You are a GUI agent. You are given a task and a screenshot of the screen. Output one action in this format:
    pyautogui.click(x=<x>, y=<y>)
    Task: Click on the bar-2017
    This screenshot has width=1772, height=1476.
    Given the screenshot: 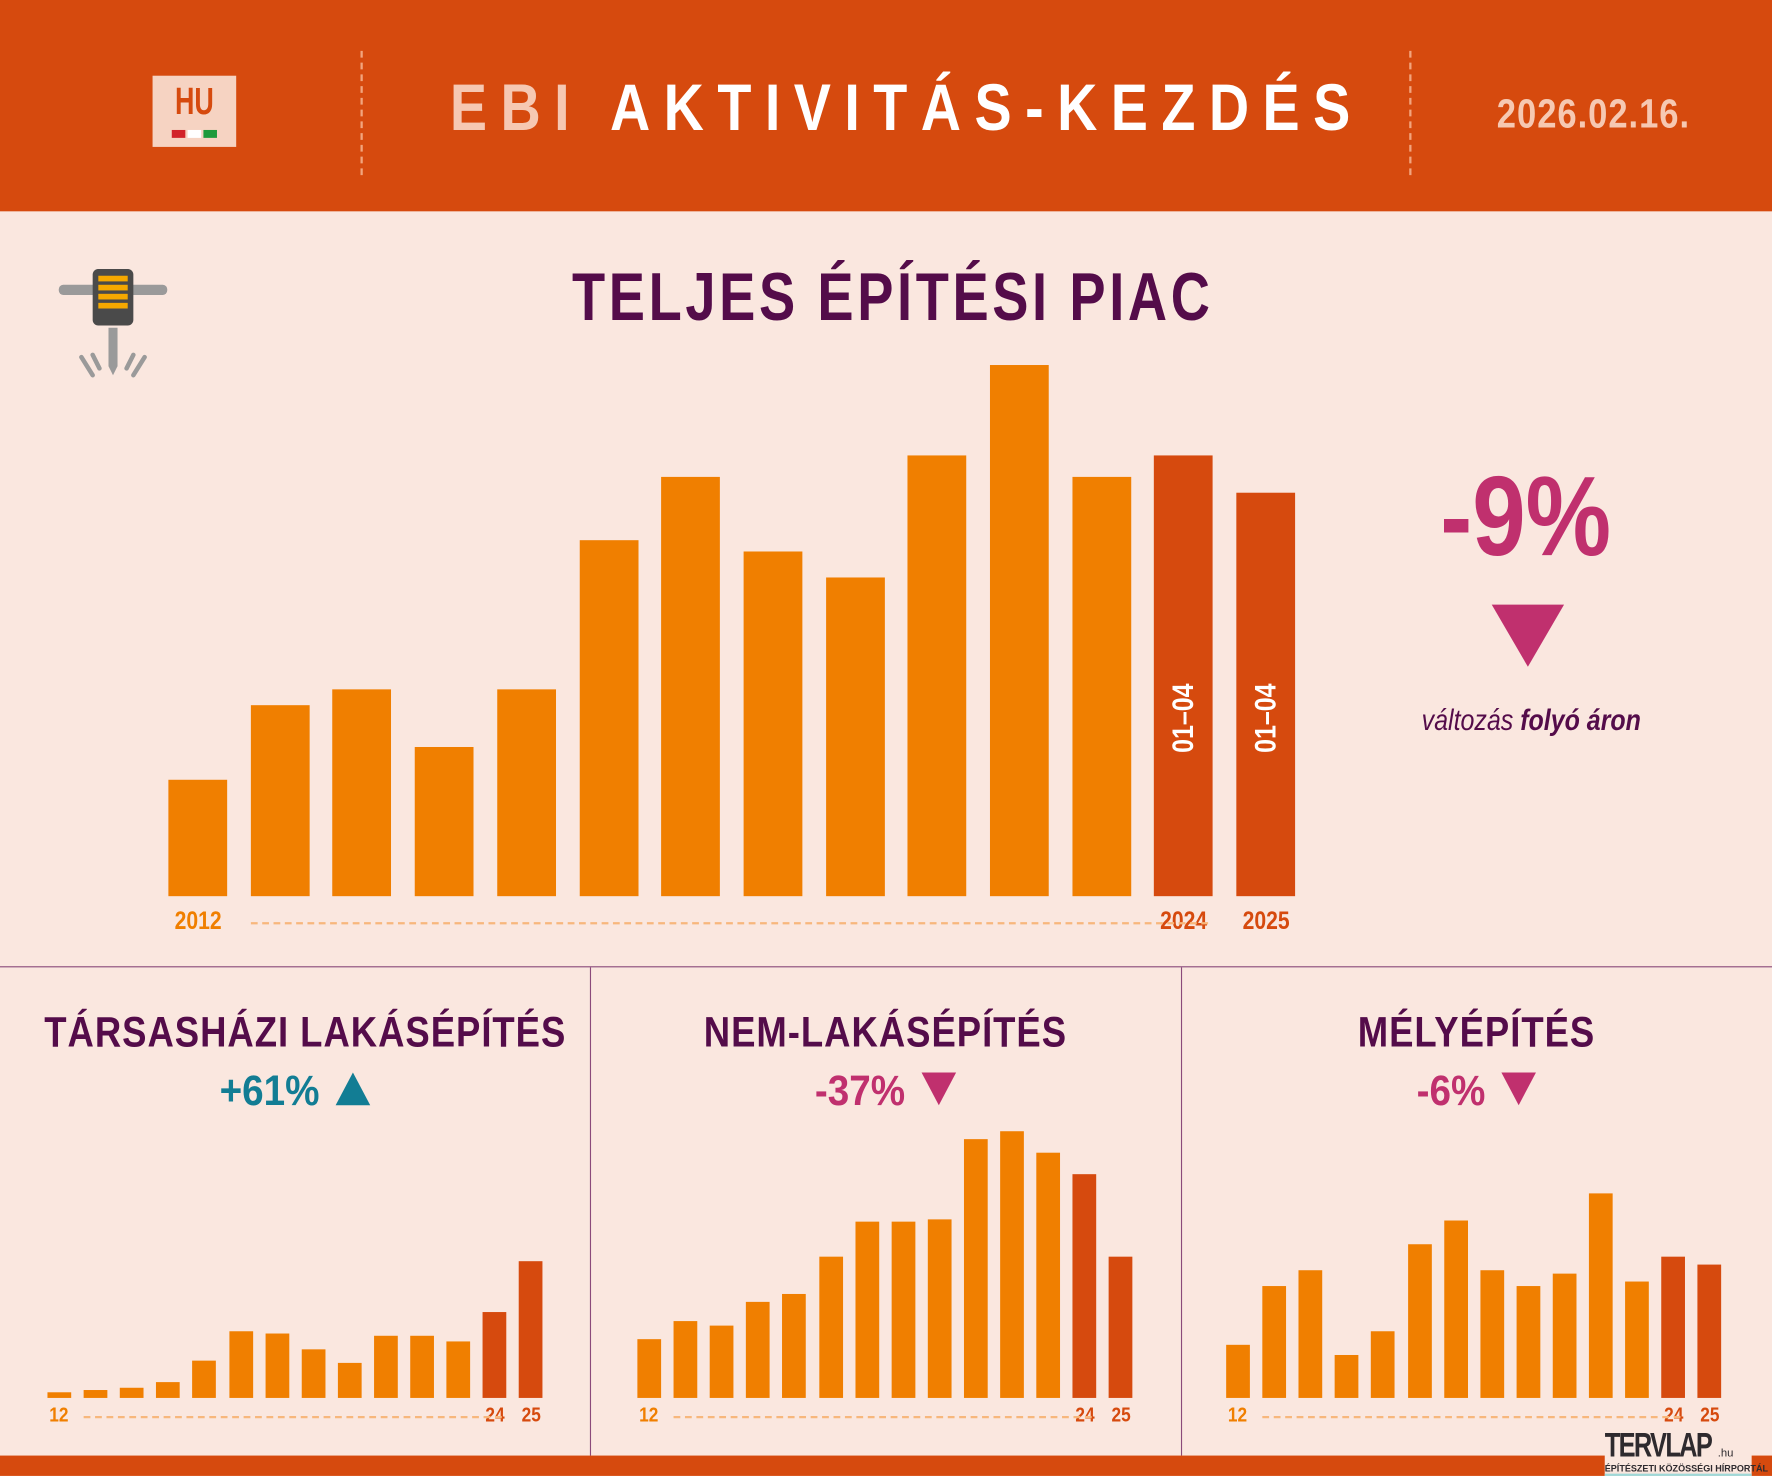 What is the action you would take?
    pyautogui.click(x=608, y=718)
    